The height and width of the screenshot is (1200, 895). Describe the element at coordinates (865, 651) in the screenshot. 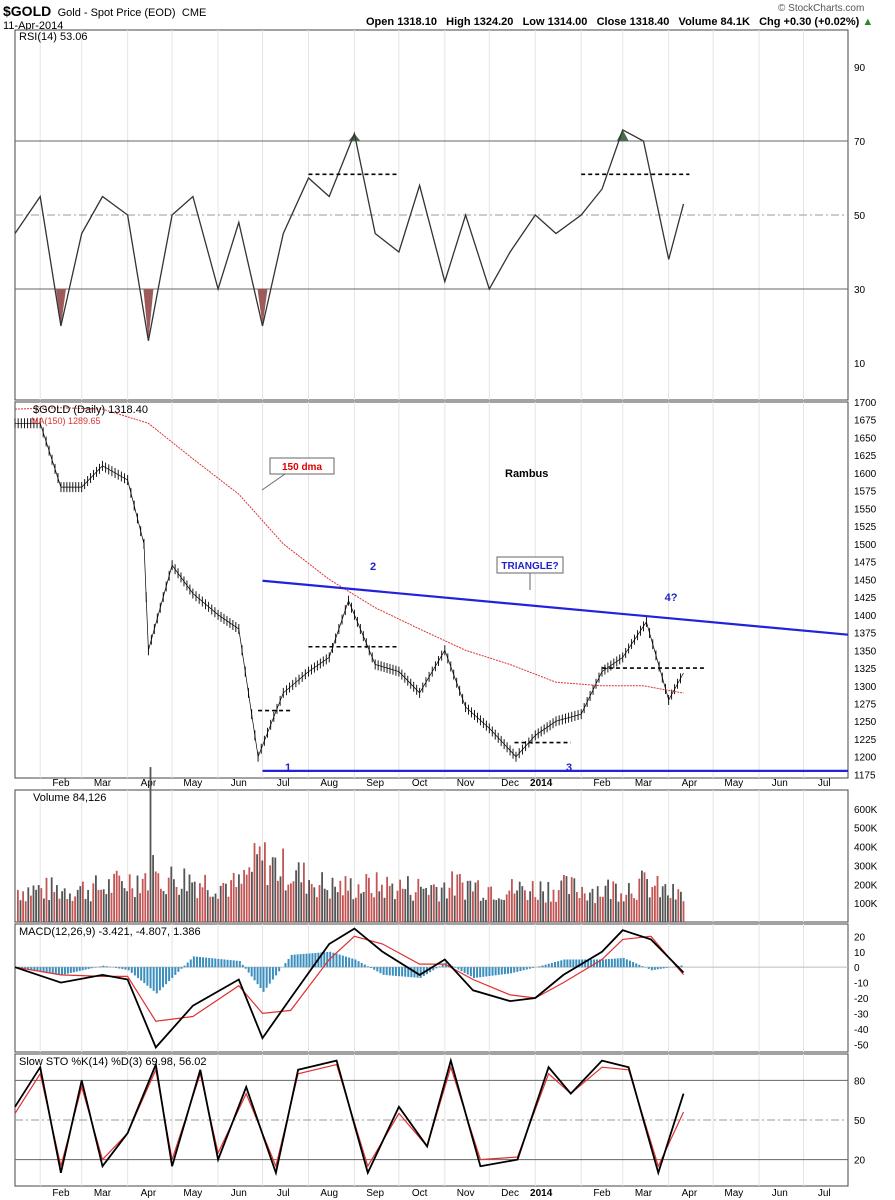

I see `y-tick-label: 1350` at that location.